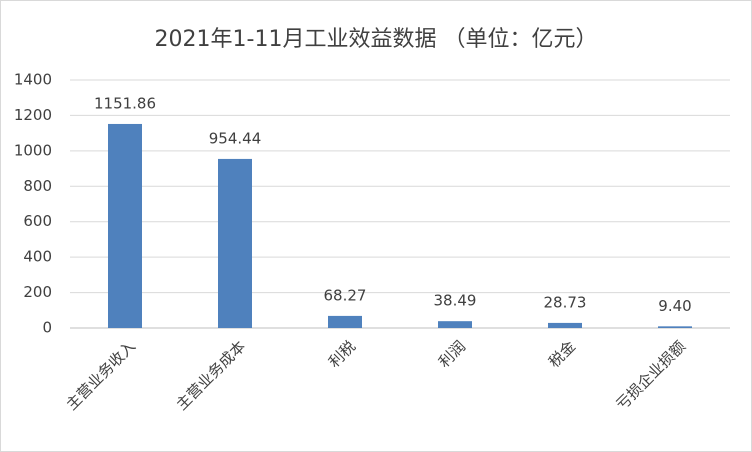 The image size is (752, 452). What do you see at coordinates (674, 306) in the screenshot?
I see `value-label: 9.40` at bounding box center [674, 306].